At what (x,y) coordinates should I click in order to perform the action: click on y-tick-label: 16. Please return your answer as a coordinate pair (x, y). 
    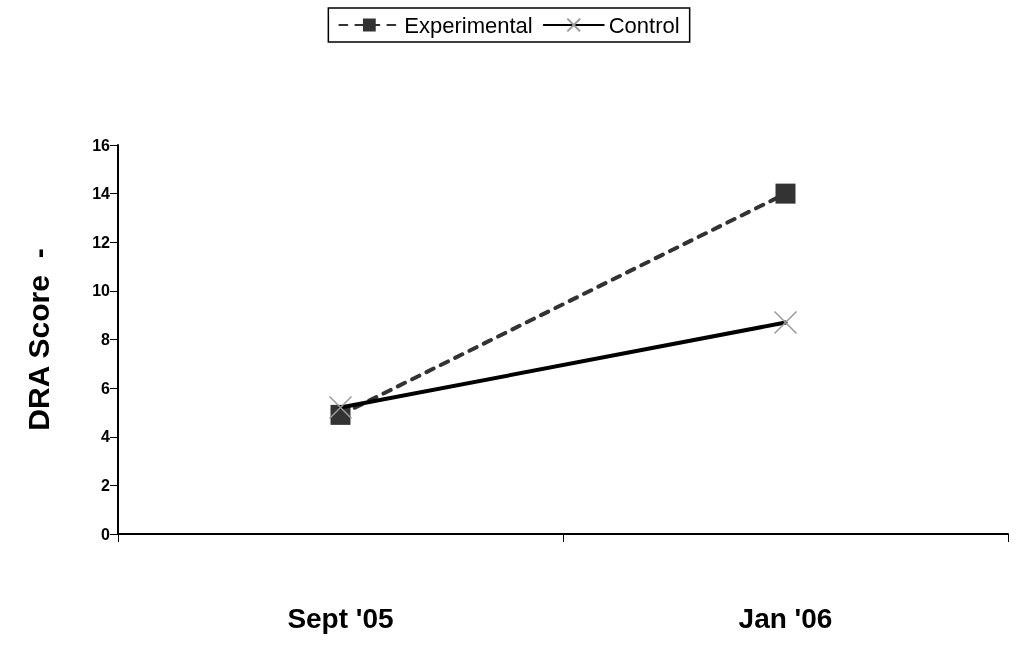
    Looking at the image, I should click on (101, 145).